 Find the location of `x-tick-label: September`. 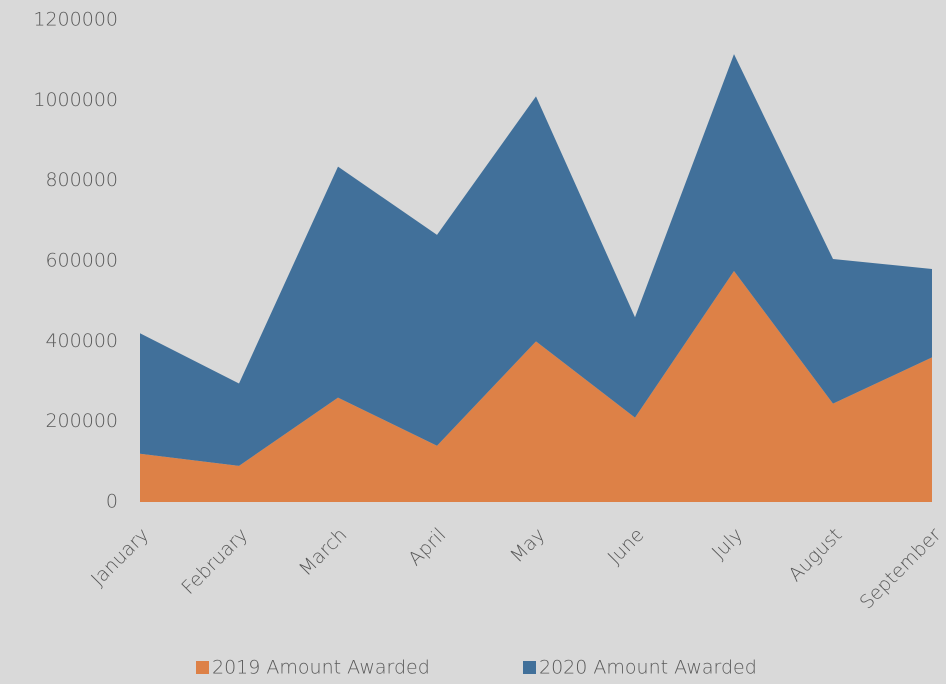

x-tick-label: September is located at coordinates (901, 569).